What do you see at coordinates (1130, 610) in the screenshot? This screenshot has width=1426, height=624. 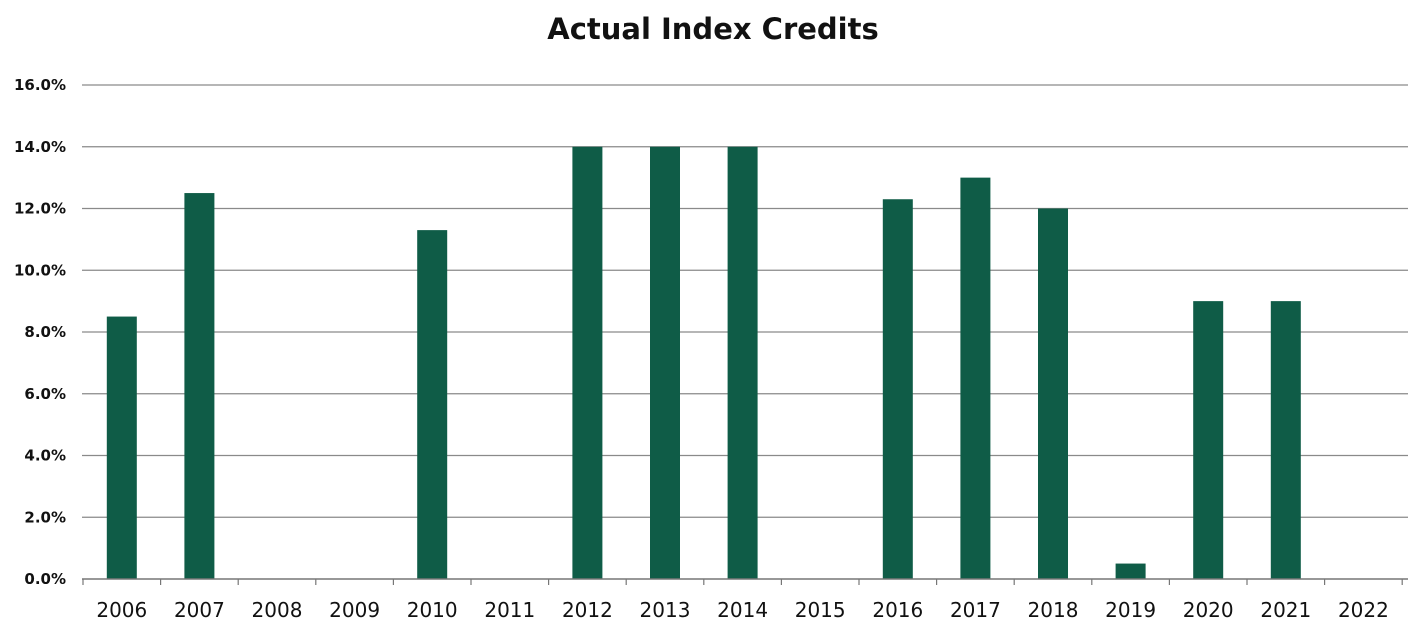 I see `x-tick-label: 2019` at bounding box center [1130, 610].